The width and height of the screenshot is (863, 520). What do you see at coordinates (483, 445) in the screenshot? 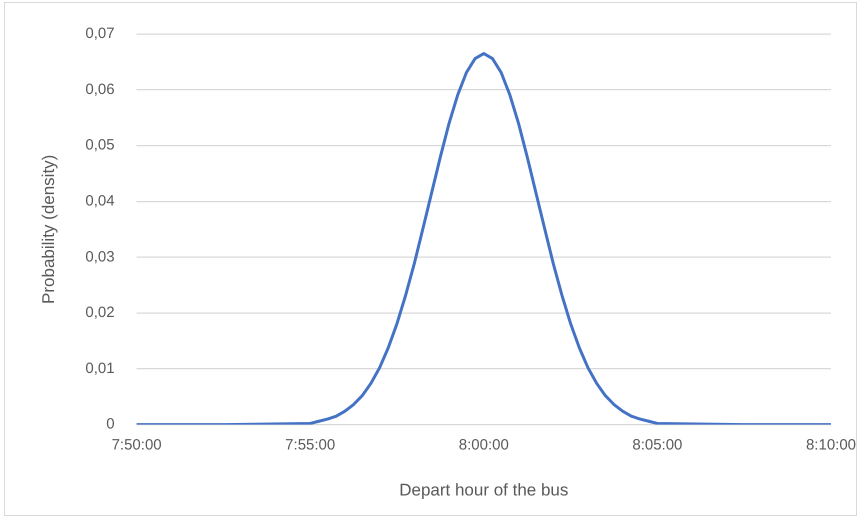
I see `x-tick-label: 8:00:00` at bounding box center [483, 445].